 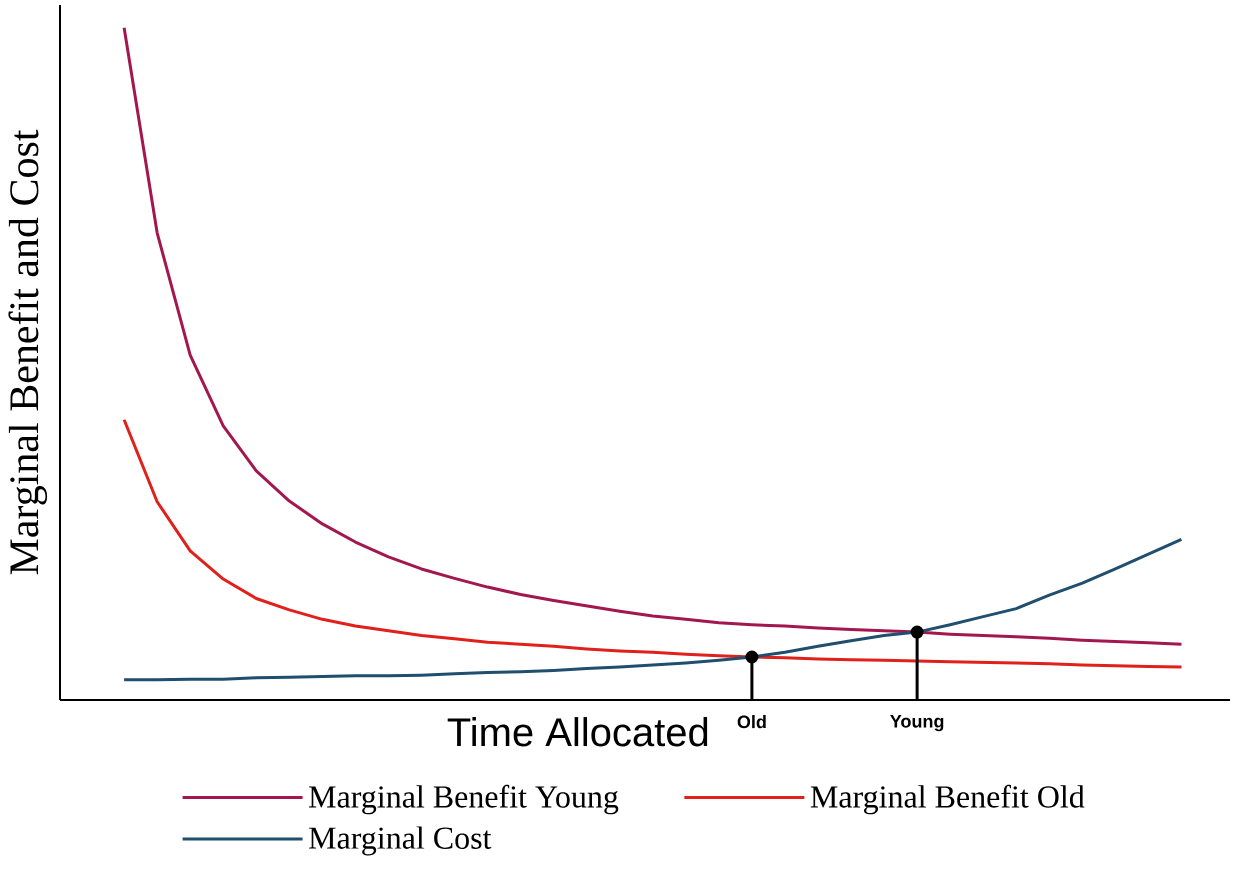 I want to click on x-tick-label: Old, so click(x=751, y=722).